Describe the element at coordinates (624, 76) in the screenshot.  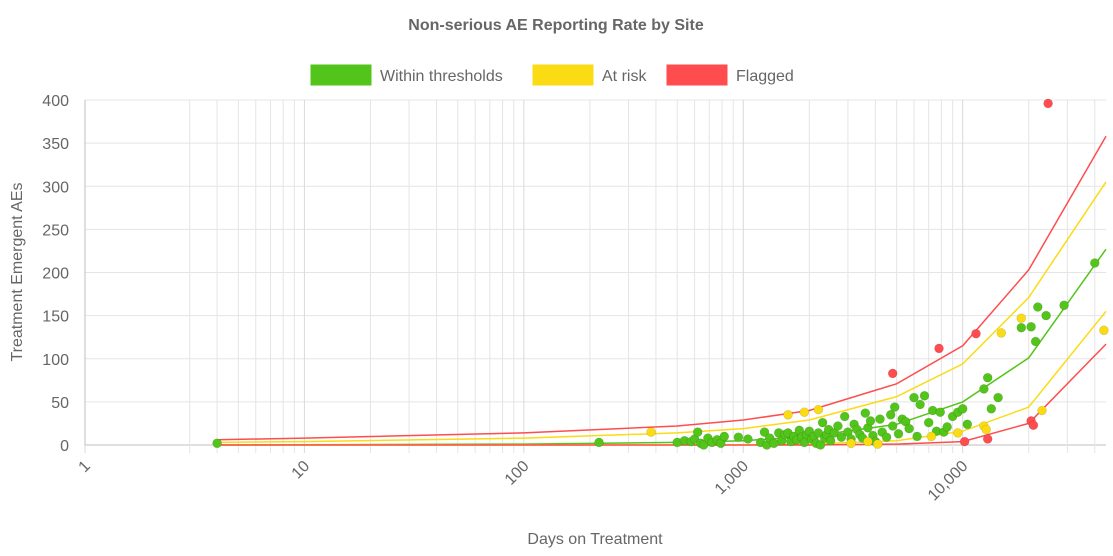
I see `legend-label: At risk` at that location.